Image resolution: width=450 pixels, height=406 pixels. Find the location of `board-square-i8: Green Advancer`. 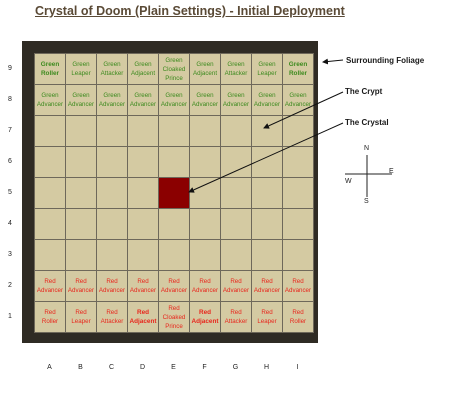

board-square-i8: Green Advancer is located at coordinates (298, 100).